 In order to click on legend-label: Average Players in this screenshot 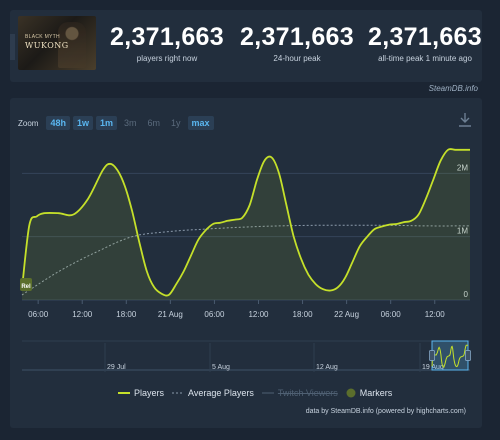, I will do `click(221, 393)`.